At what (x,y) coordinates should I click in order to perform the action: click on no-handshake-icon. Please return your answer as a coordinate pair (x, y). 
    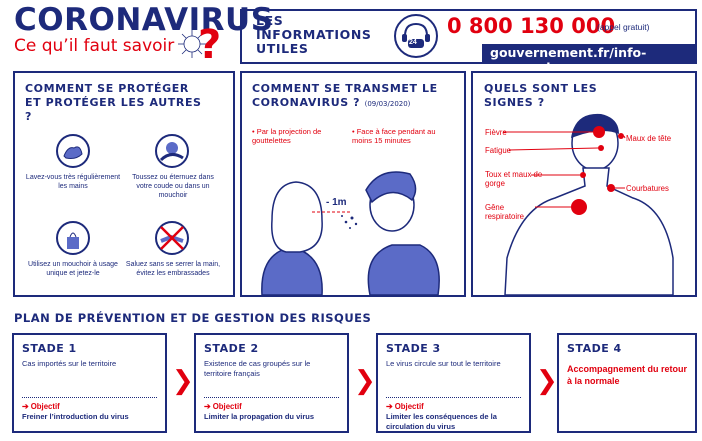
    Looking at the image, I should click on (172, 238).